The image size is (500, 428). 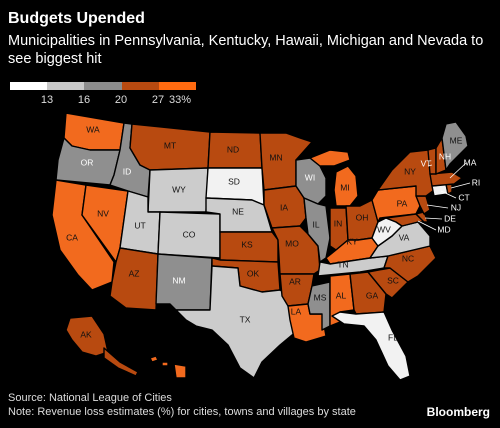 What do you see at coordinates (245, 319) in the screenshot?
I see `state-label-tx: TX` at bounding box center [245, 319].